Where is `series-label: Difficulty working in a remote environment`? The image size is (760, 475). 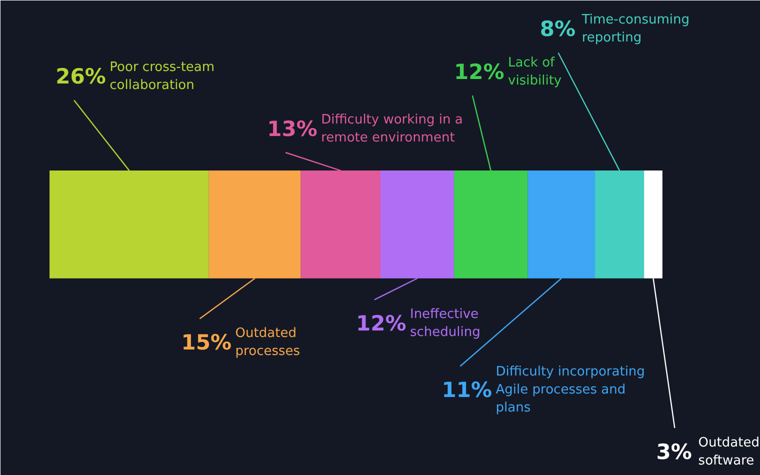
series-label: Difficulty working in a remote environment is located at coordinates (392, 129).